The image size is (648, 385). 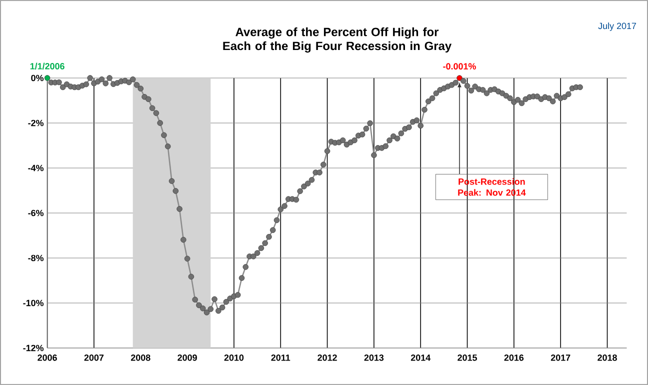 What do you see at coordinates (420, 357) in the screenshot?
I see `x-tick-label: 2014` at bounding box center [420, 357].